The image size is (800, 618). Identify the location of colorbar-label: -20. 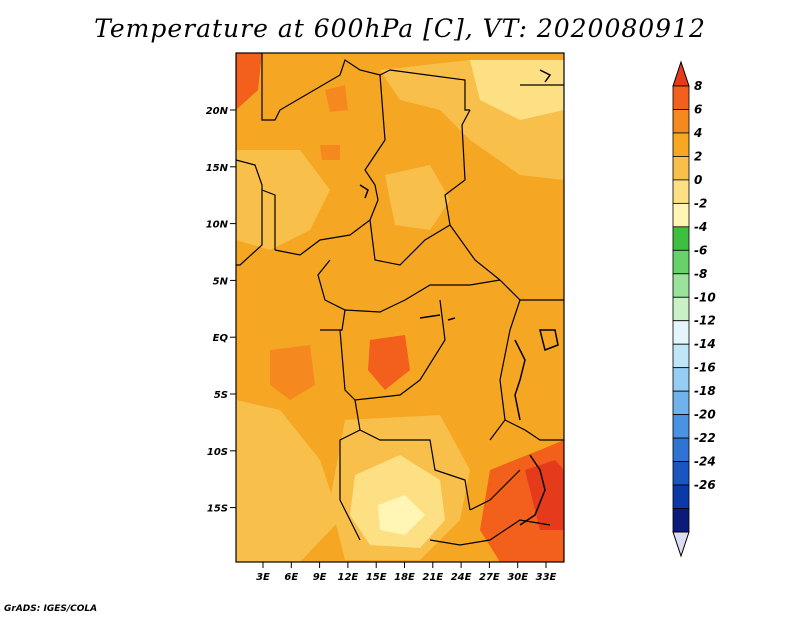
(705, 415).